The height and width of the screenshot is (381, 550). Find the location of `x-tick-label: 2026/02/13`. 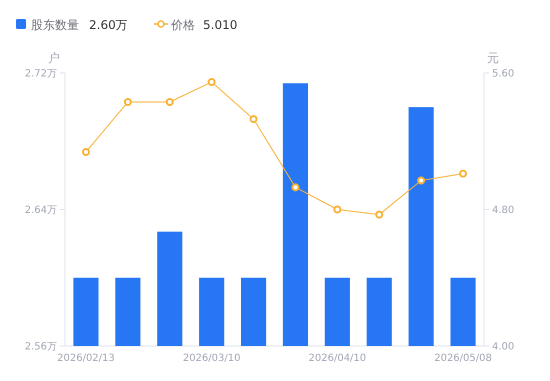

x-tick-label: 2026/02/13 is located at coordinates (86, 358).